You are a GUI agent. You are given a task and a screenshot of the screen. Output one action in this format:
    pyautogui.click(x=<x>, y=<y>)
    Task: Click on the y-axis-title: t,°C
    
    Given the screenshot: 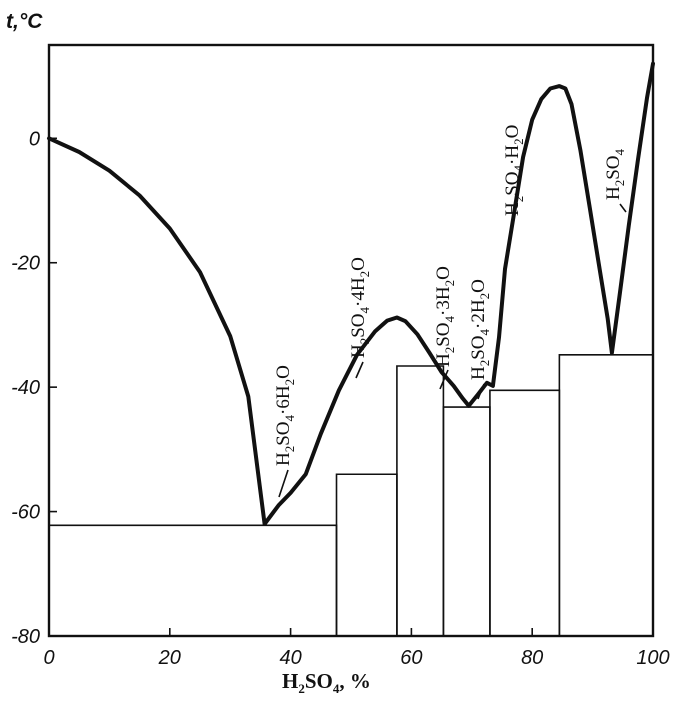 What is the action you would take?
    pyautogui.click(x=24, y=21)
    